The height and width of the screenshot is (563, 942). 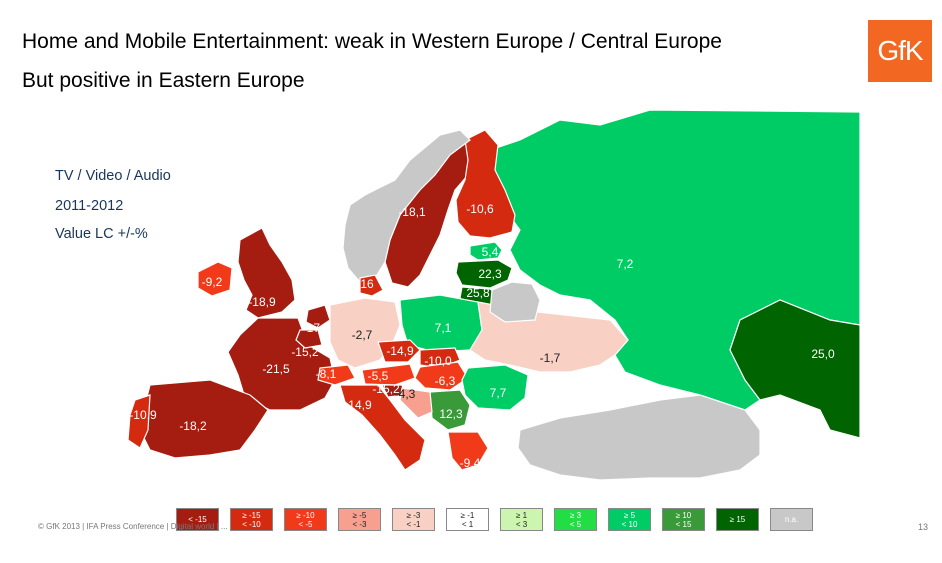 What do you see at coordinates (629, 524) in the screenshot?
I see `legend-label-line2: < 10` at bounding box center [629, 524].